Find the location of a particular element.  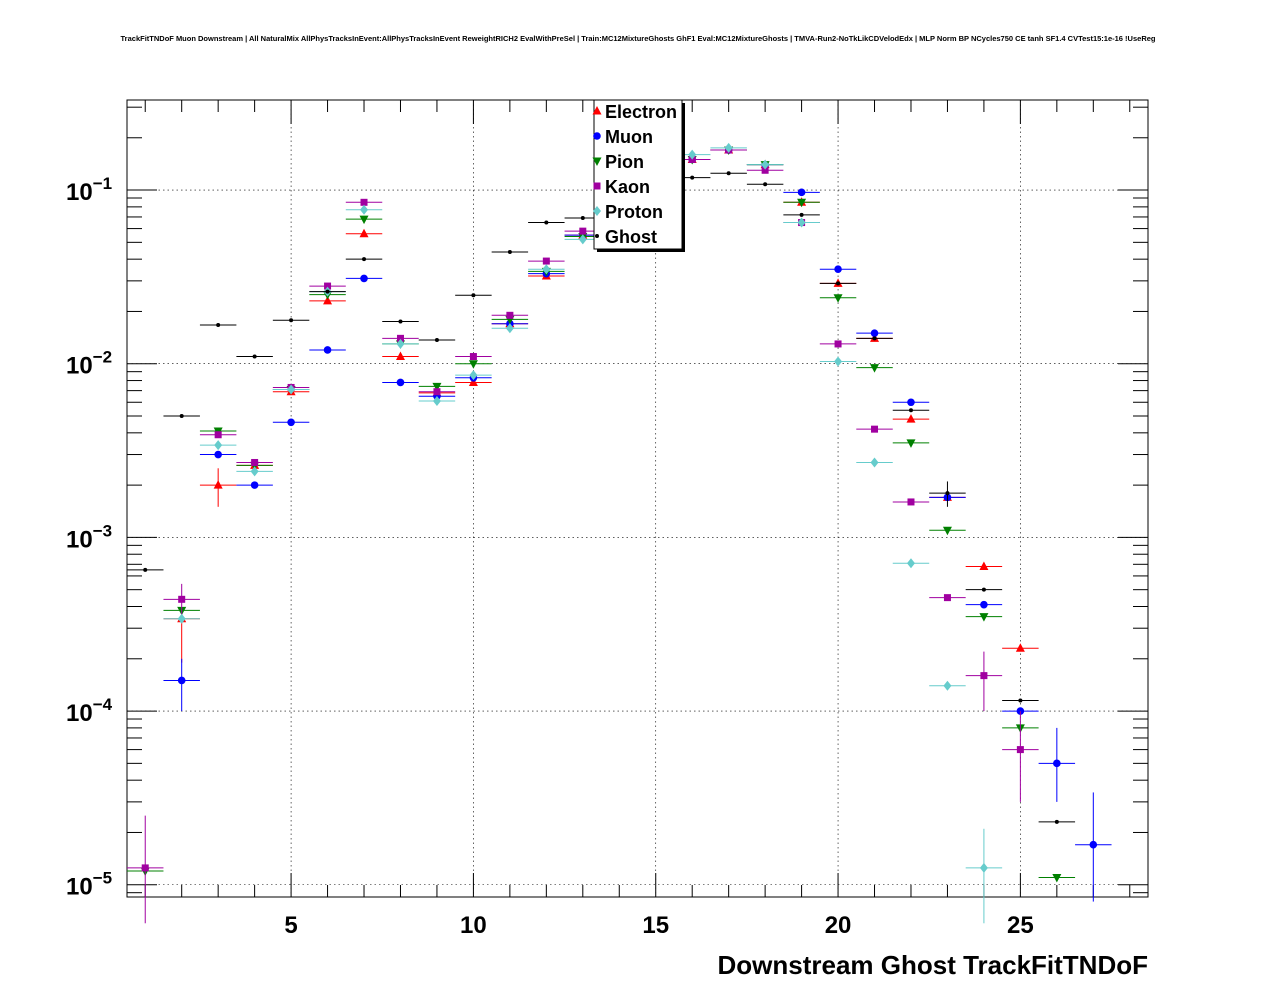

x-tick-label: 10 is located at coordinates (473, 925).